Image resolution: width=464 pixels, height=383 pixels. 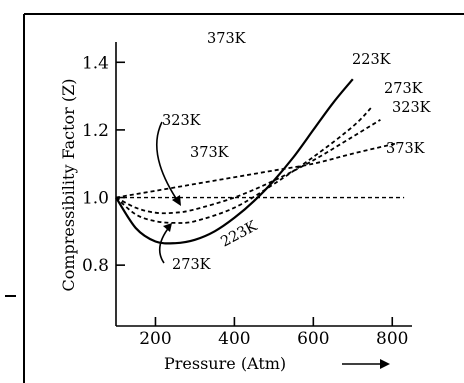 I want to click on annotation-top-373k: 373K, so click(x=227, y=39).